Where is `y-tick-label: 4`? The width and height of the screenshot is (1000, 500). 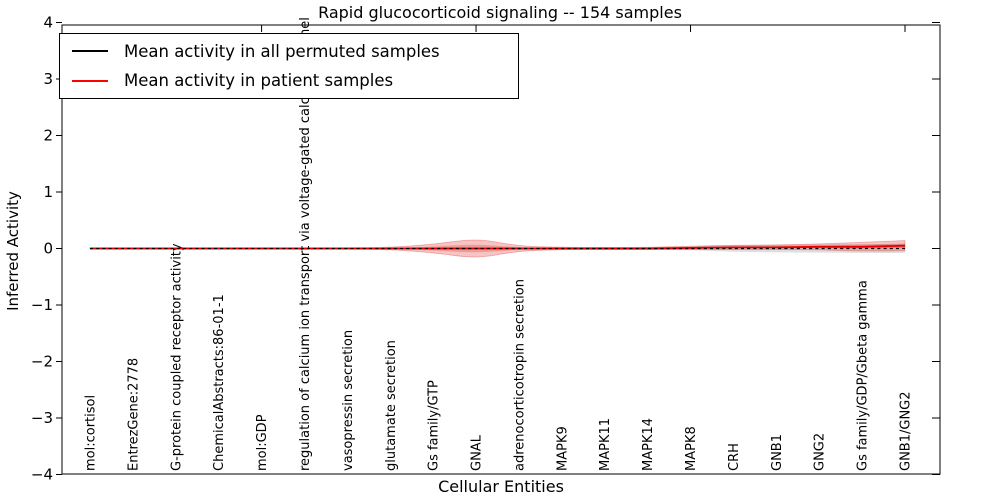 y-tick-label: 4 is located at coordinates (48, 23).